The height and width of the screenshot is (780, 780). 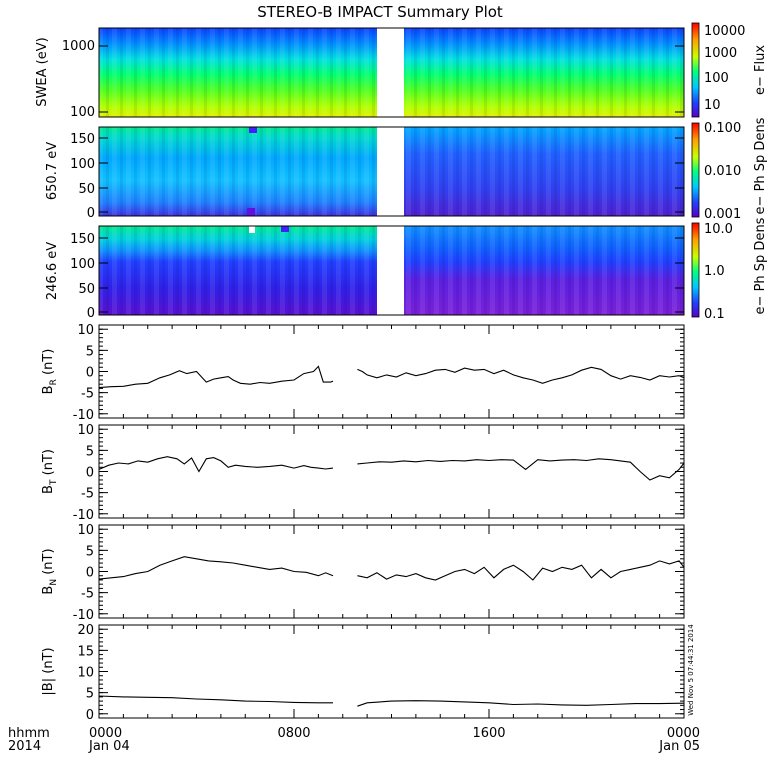 What do you see at coordinates (722, 128) in the screenshot?
I see `pad650-cbar-tick: 0.100` at bounding box center [722, 128].